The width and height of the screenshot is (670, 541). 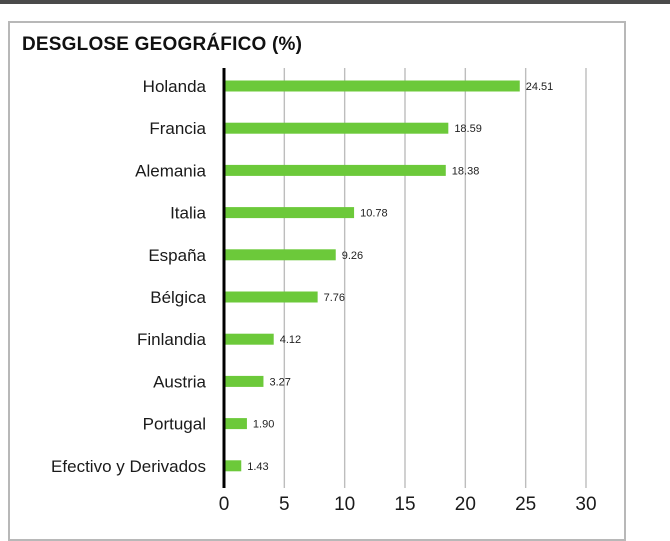 I want to click on category-label: Italia, so click(x=188, y=213).